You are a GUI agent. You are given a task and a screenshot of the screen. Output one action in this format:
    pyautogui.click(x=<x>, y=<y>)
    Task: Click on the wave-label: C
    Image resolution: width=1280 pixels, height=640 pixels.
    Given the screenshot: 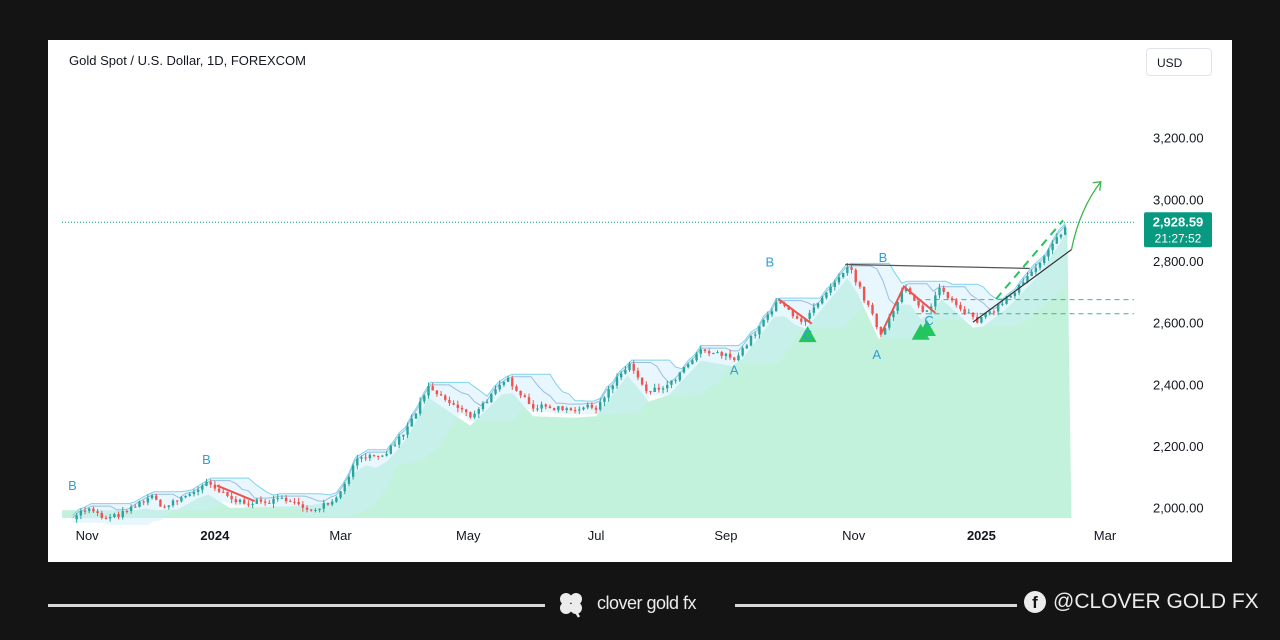 What is the action you would take?
    pyautogui.click(x=928, y=320)
    